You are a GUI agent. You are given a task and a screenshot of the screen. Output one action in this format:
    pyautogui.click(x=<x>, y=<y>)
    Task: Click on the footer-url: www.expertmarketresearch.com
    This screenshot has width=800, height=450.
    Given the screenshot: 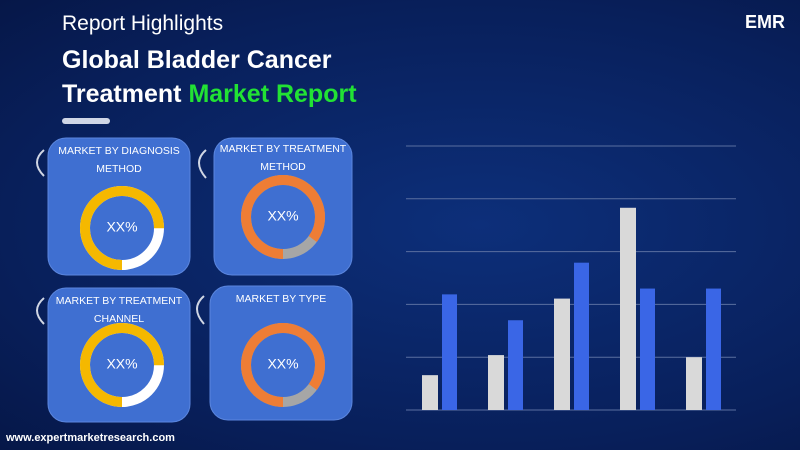 What is the action you would take?
    pyautogui.click(x=90, y=438)
    